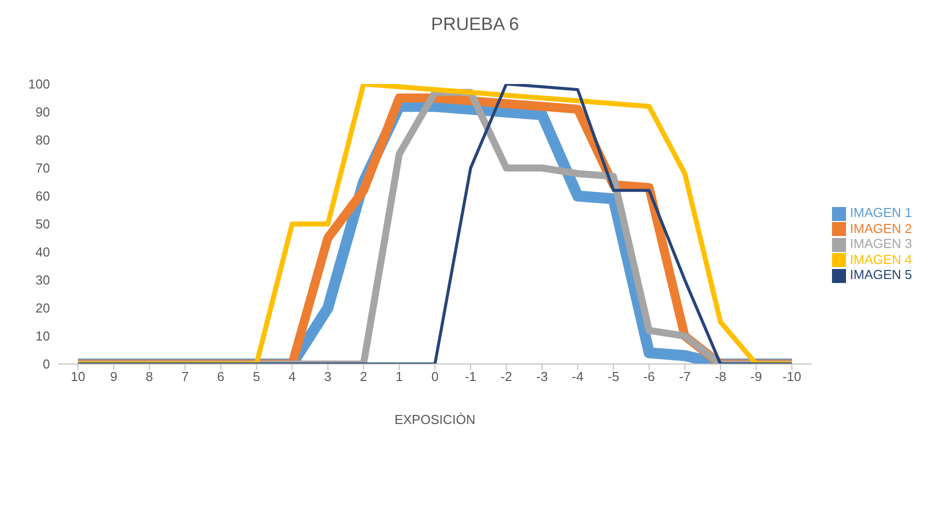  What do you see at coordinates (43, 112) in the screenshot?
I see `y-tick-label: 90` at bounding box center [43, 112].